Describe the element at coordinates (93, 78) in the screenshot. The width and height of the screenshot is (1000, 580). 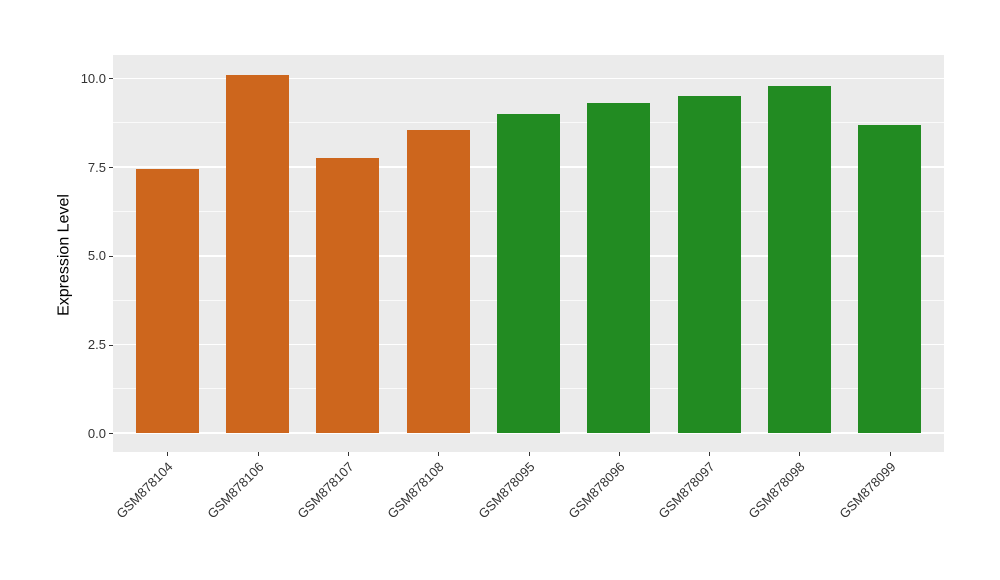
I see `y-tick-label: 10.0` at that location.